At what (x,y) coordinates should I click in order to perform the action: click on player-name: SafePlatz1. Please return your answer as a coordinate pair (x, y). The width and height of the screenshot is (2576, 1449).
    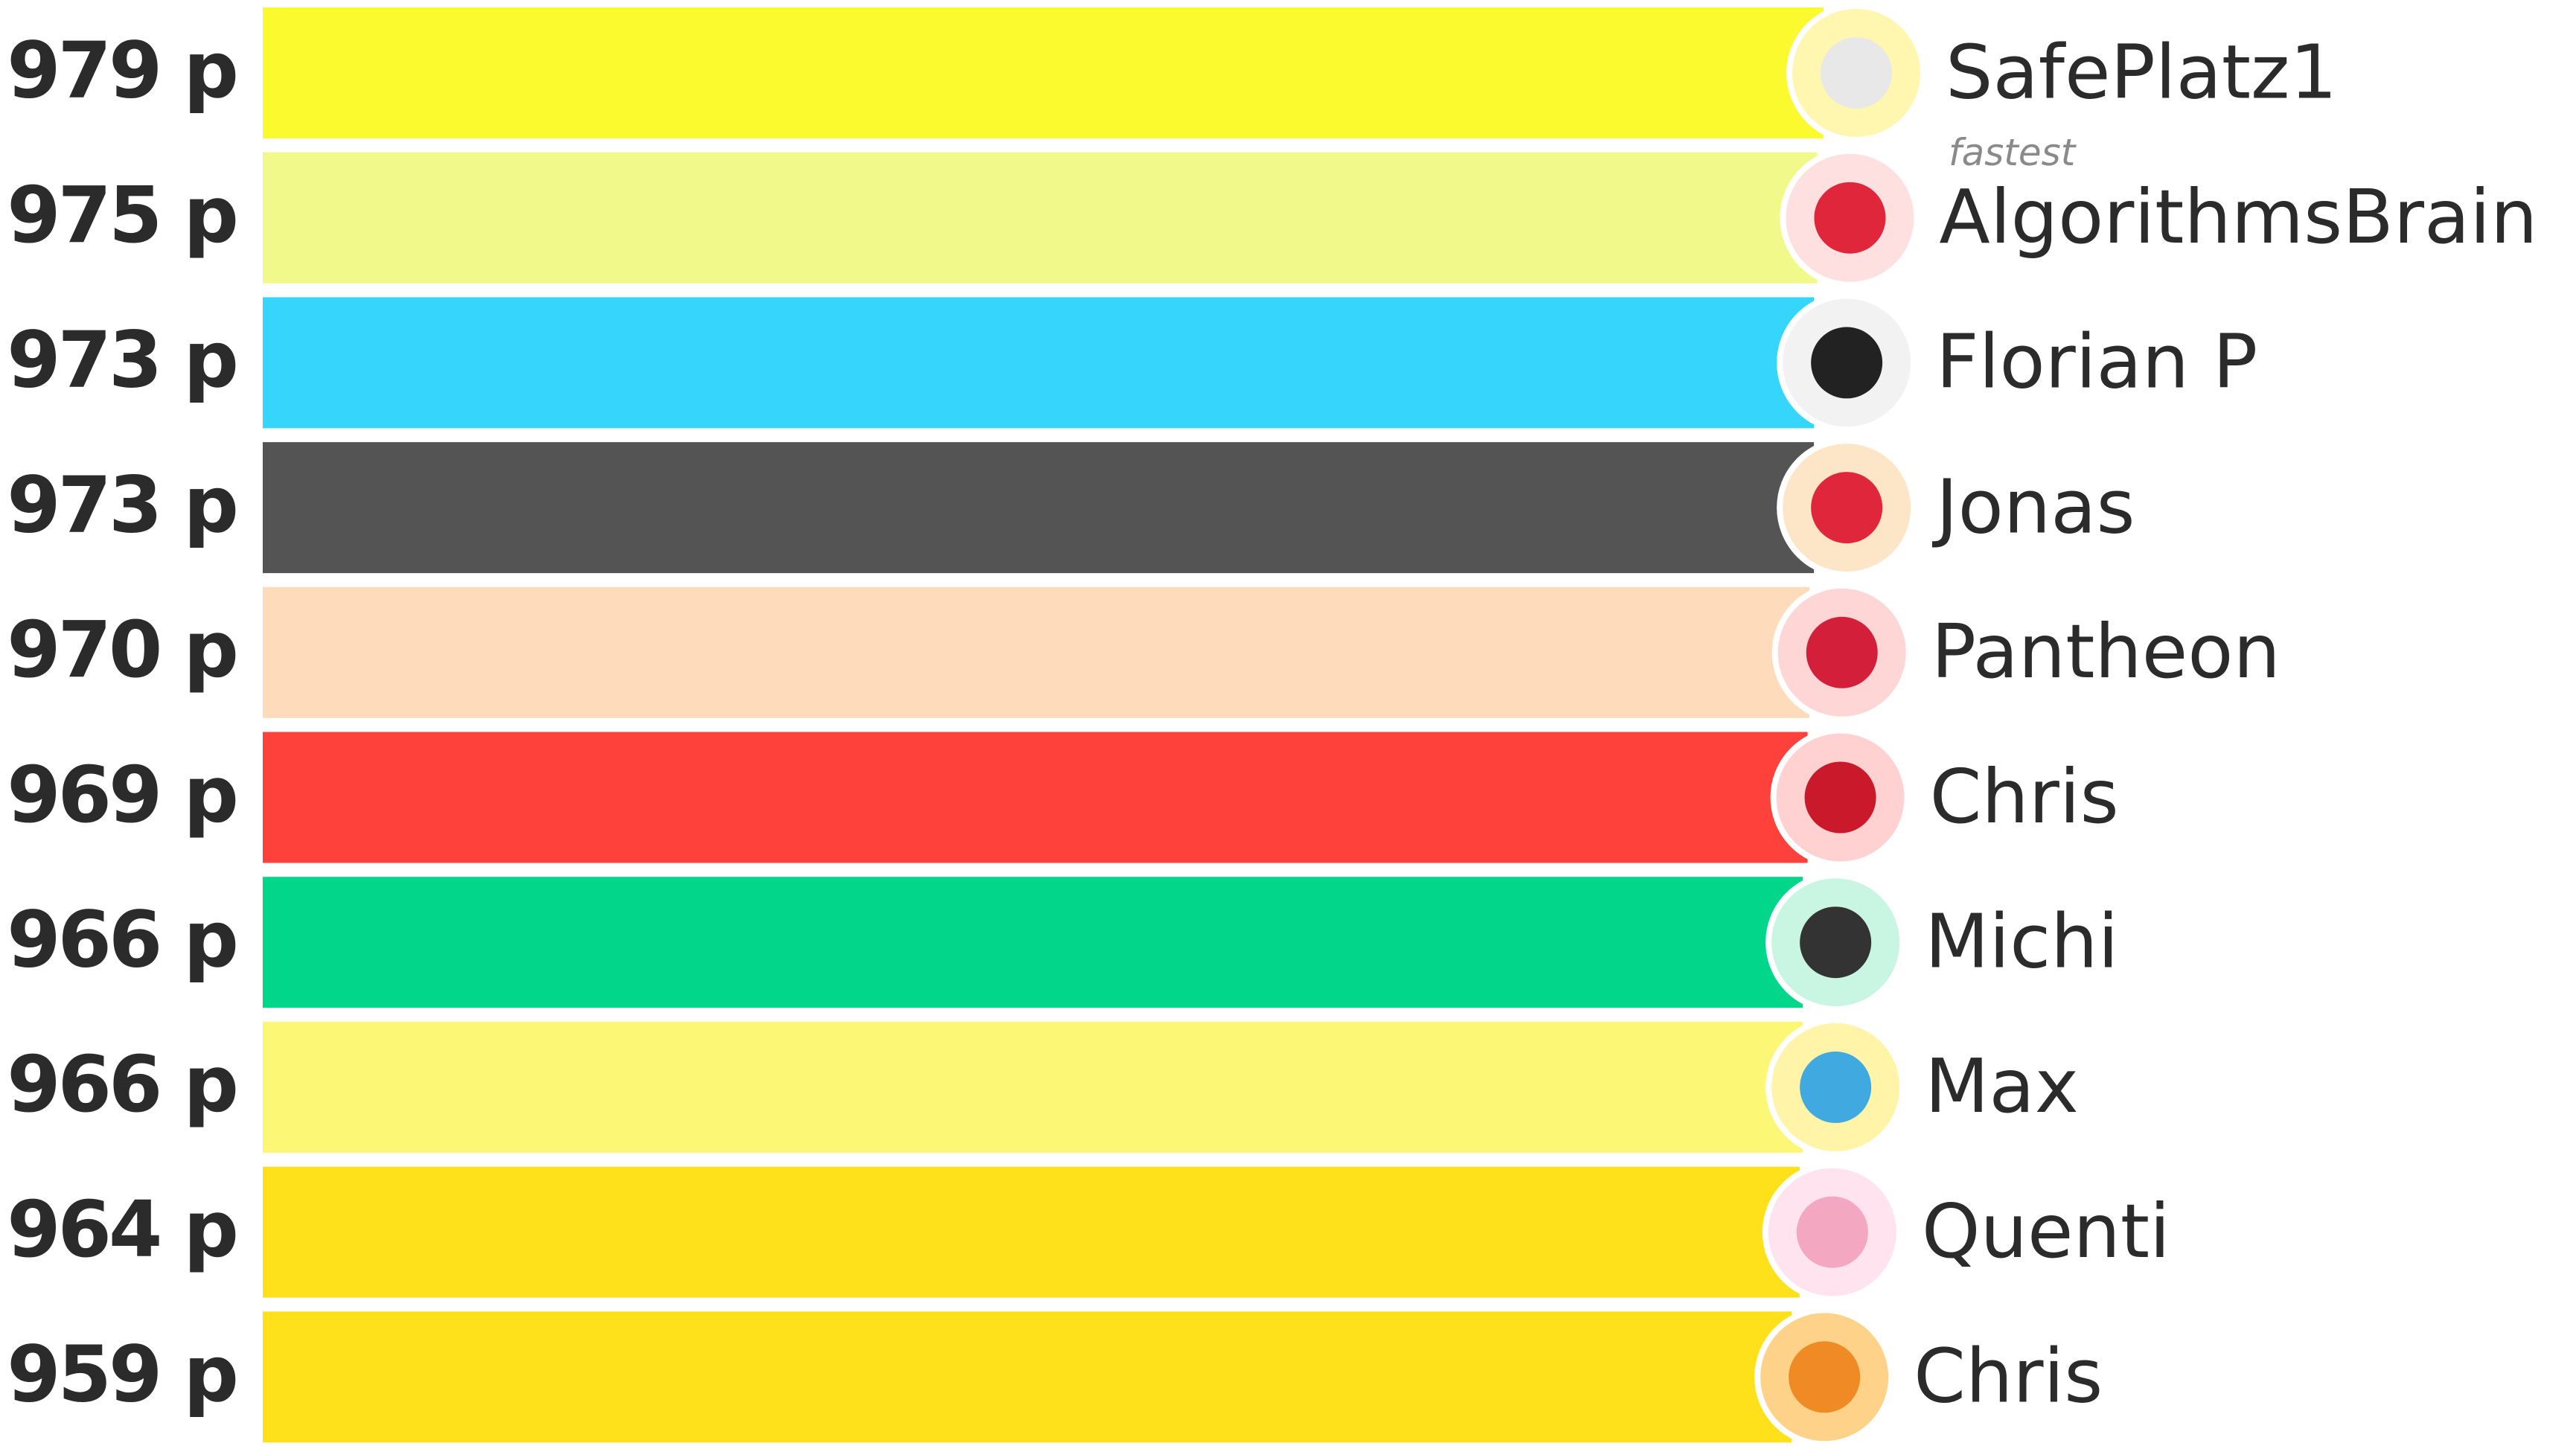
    Looking at the image, I should click on (2141, 71).